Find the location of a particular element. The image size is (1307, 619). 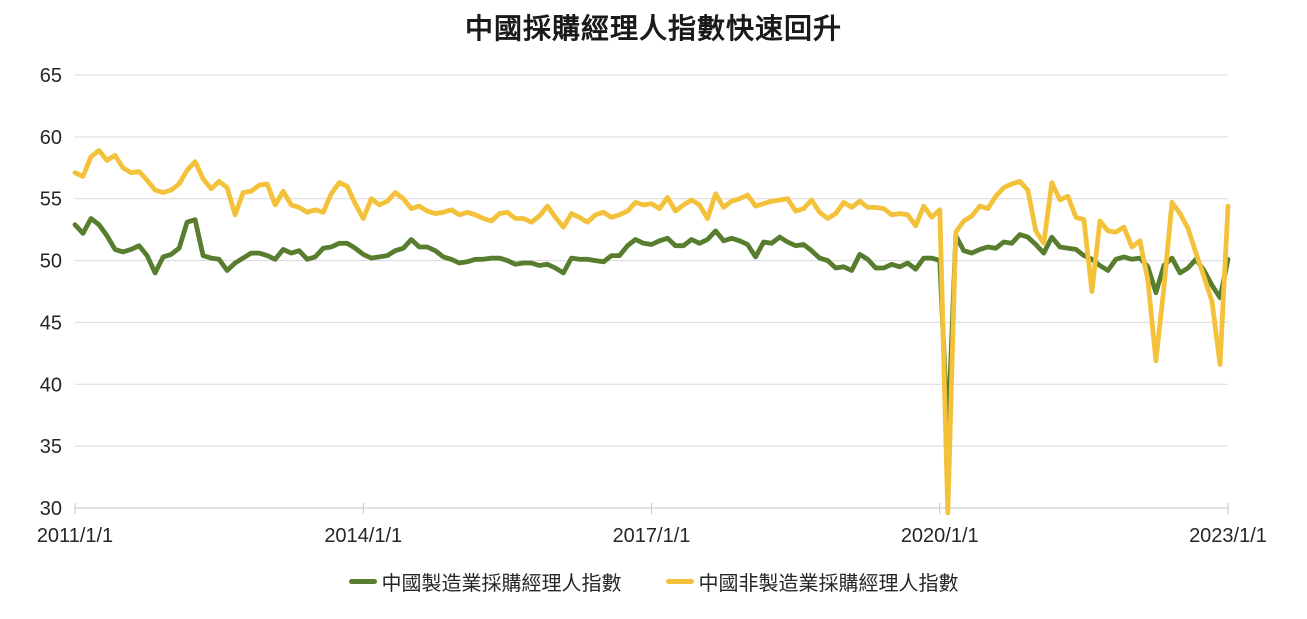

y-axis-tick-label: 65 is located at coordinates (51, 76).